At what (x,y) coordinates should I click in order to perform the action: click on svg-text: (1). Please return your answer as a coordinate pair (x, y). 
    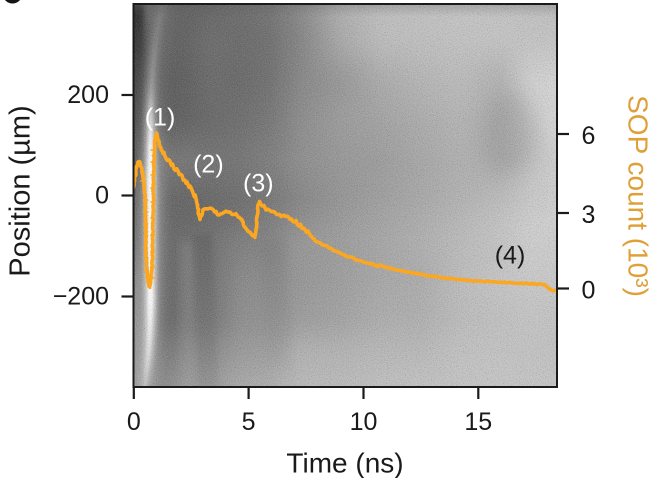
    Looking at the image, I should click on (160, 118).